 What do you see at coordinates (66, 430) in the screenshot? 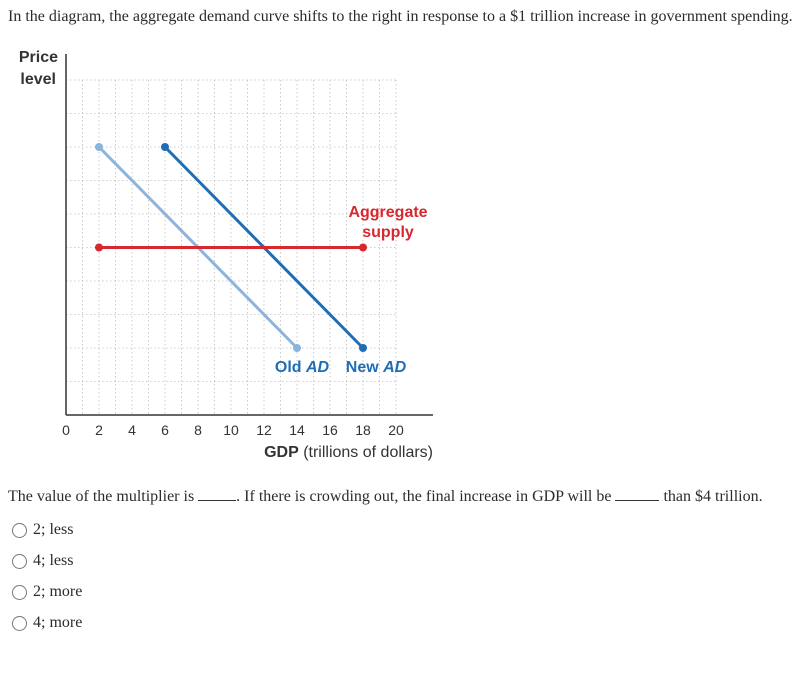
I see `x-tick-label: 0` at bounding box center [66, 430].